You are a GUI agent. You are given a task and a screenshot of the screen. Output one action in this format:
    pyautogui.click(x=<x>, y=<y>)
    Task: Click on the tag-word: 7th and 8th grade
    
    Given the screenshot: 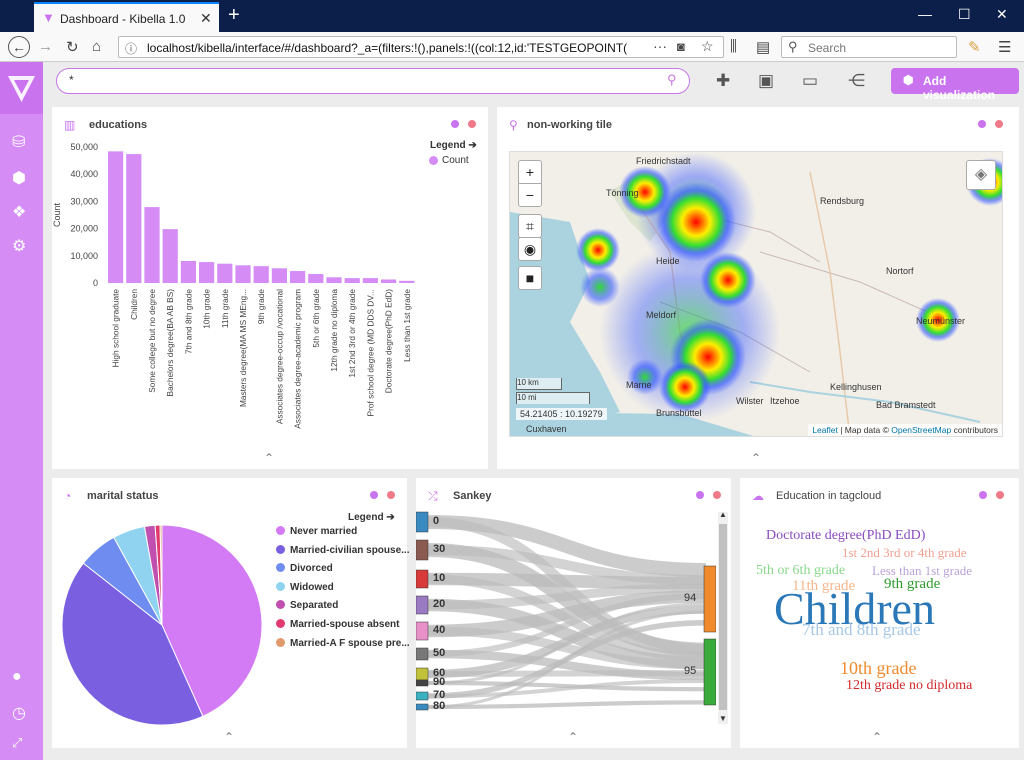 What is the action you would take?
    pyautogui.click(x=861, y=629)
    